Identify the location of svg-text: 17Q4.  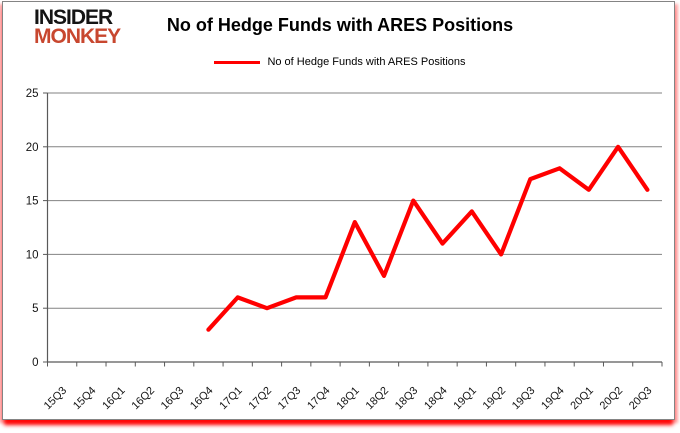
(319, 399).